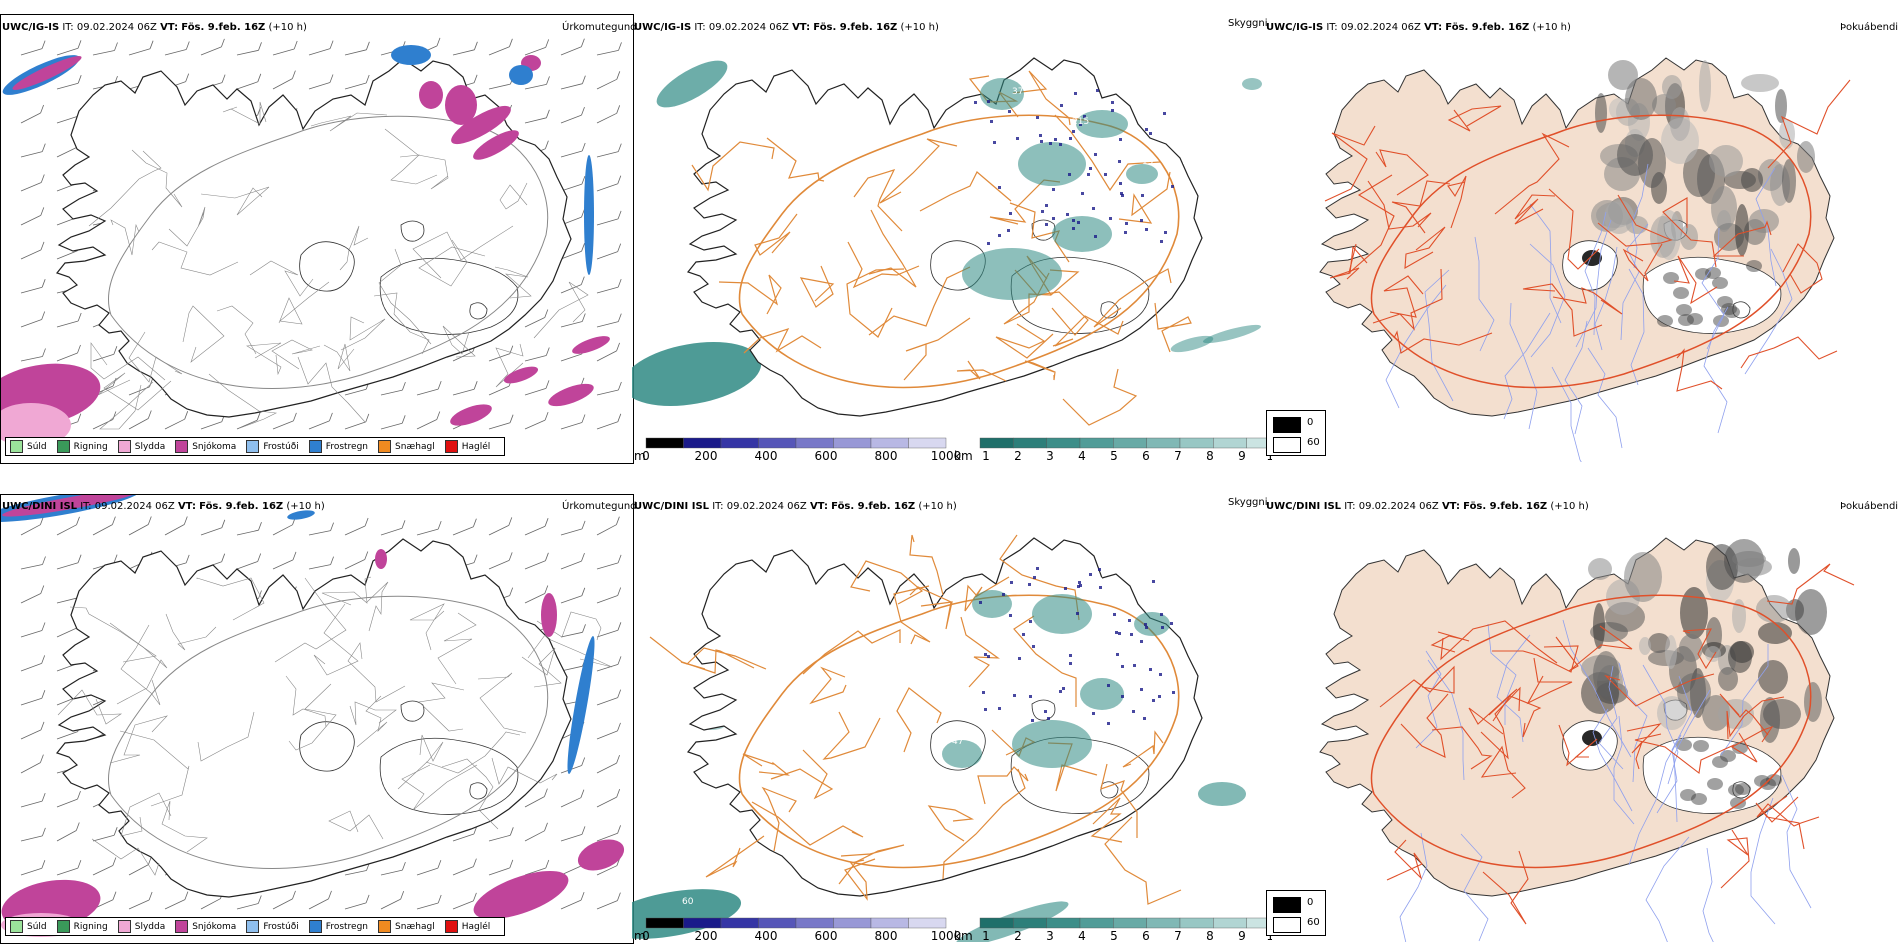 Image resolution: width=1900 pixels, height=950 pixels. Describe the element at coordinates (141, 446) in the screenshot. I see `legend-item: Slydda` at that location.